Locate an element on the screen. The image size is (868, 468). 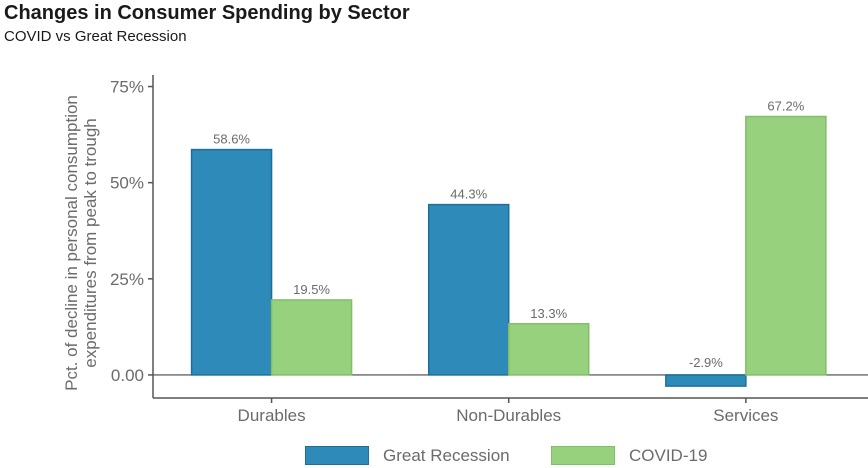
bar-great-recession-non-durables is located at coordinates (468, 289).